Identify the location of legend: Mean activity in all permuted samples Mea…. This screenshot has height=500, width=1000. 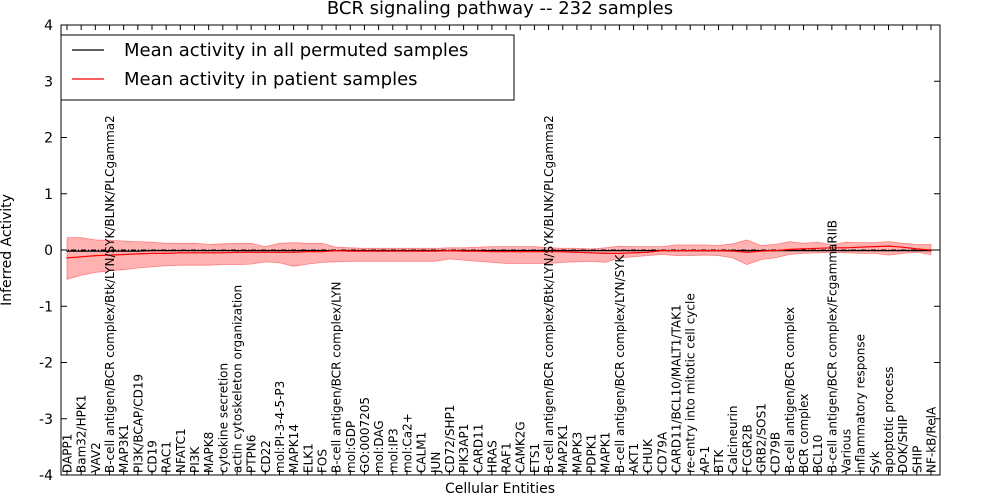
(287, 67).